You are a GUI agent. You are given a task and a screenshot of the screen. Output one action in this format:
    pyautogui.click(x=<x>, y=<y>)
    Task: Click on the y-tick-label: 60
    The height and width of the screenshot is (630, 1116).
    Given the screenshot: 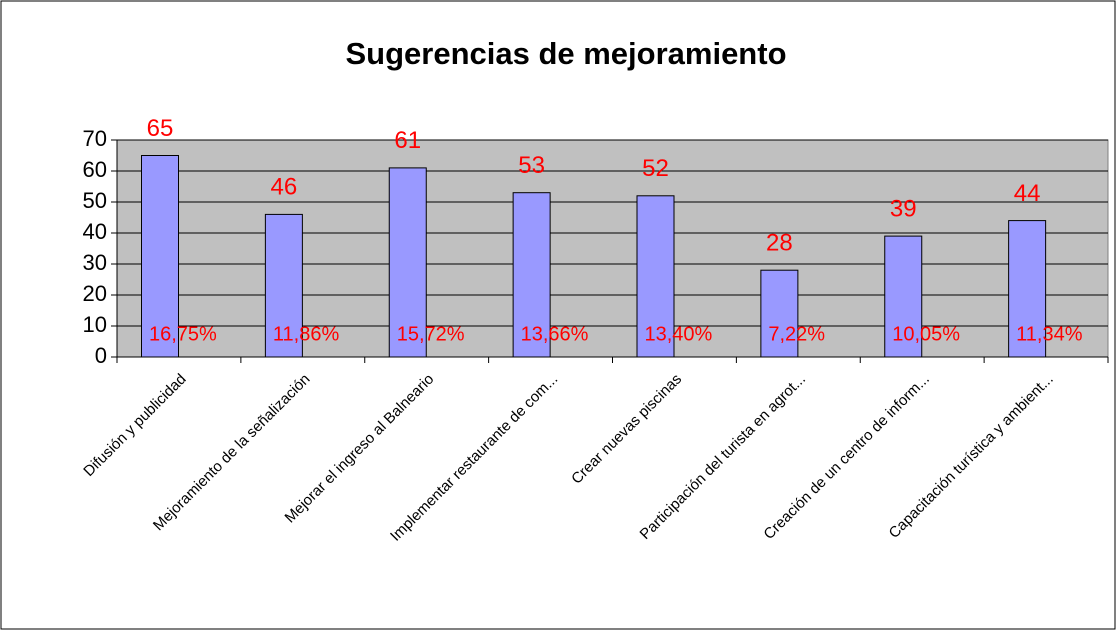 What is the action you would take?
    pyautogui.click(x=95, y=169)
    